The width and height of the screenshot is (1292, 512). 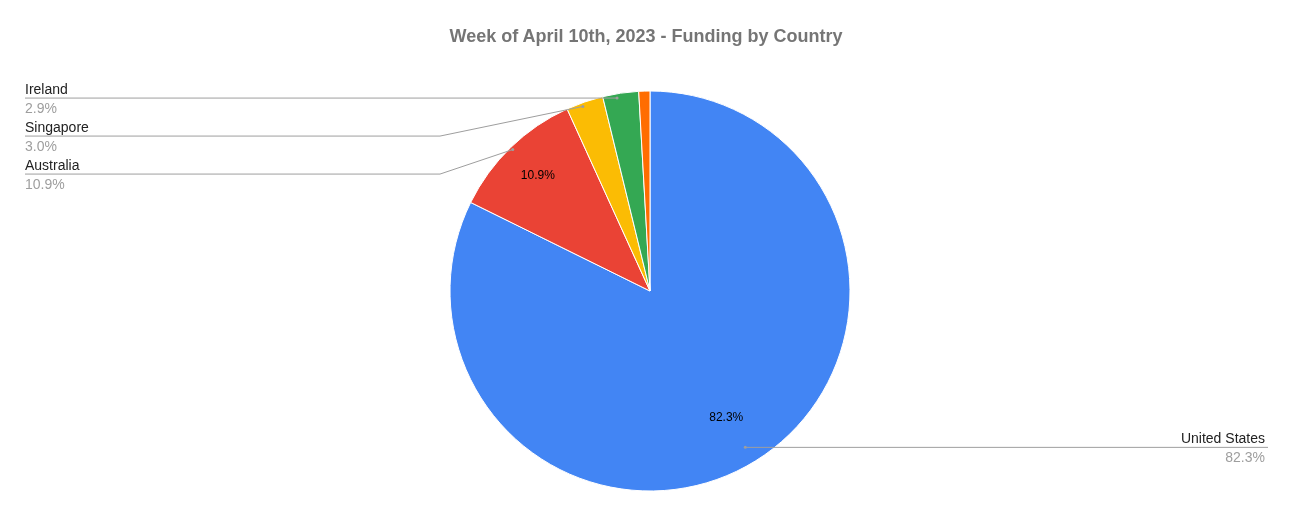 I want to click on data-label: 2.9%, so click(x=41, y=108).